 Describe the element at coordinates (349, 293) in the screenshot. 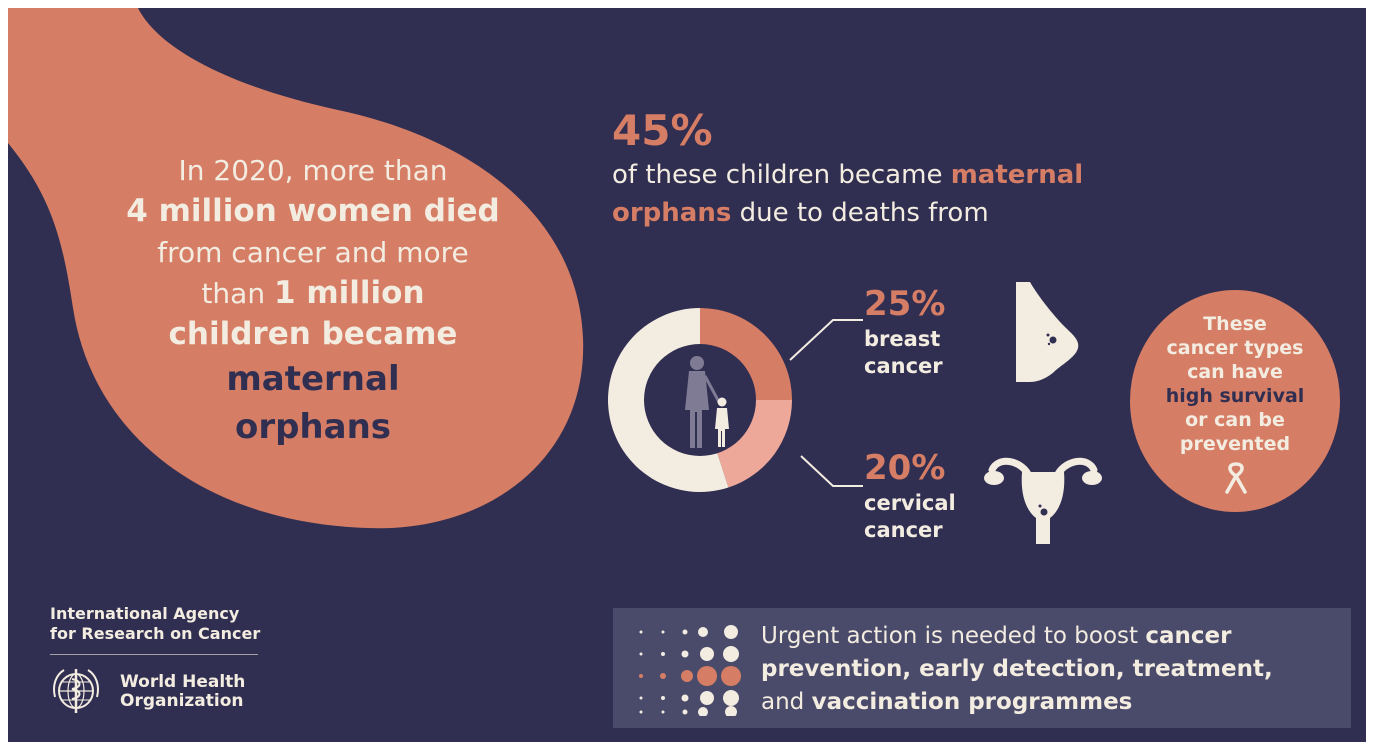

I see `headline-line-4-bold: 1 million` at that location.